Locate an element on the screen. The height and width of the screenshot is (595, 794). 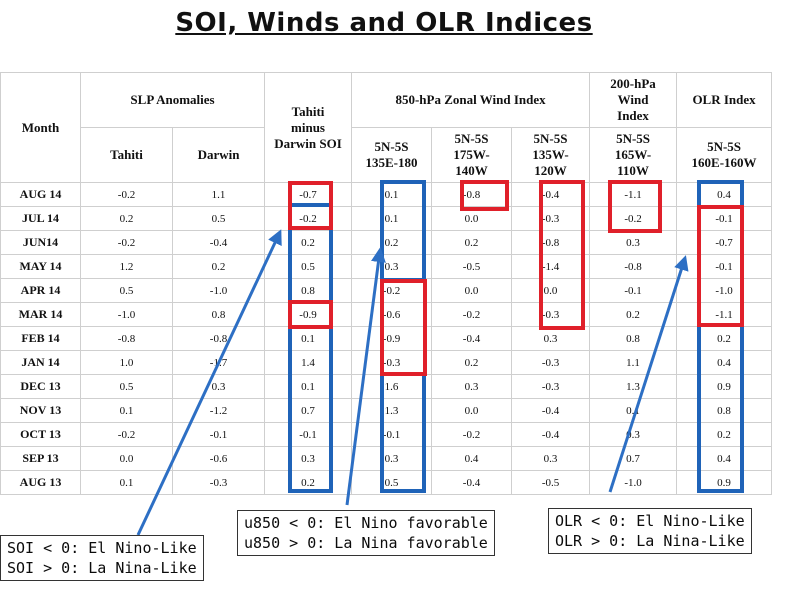
table-row: NOV 13 0.1 -1.2 0.7 1.3 0.0 -0.4 0.1 0.8 is located at coordinates (386, 410).